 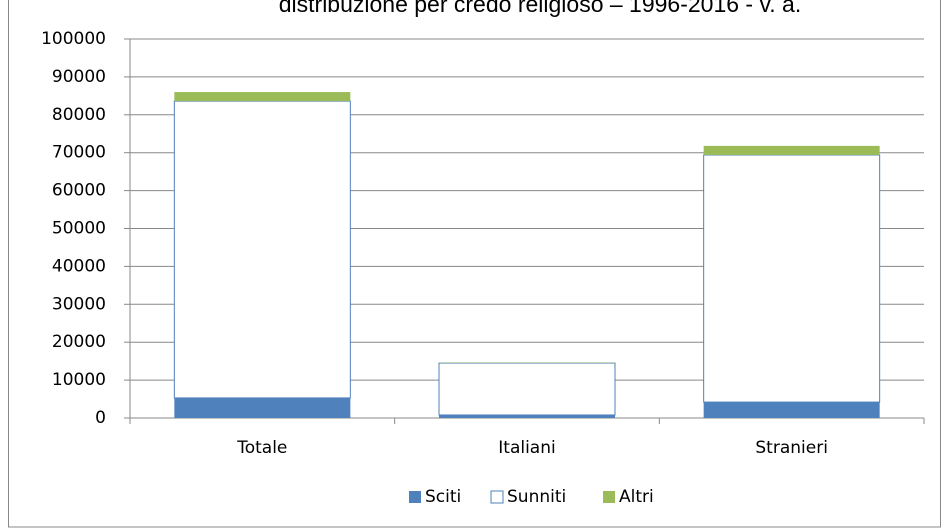 I want to click on y-tick-label: 100000, so click(x=73, y=39).